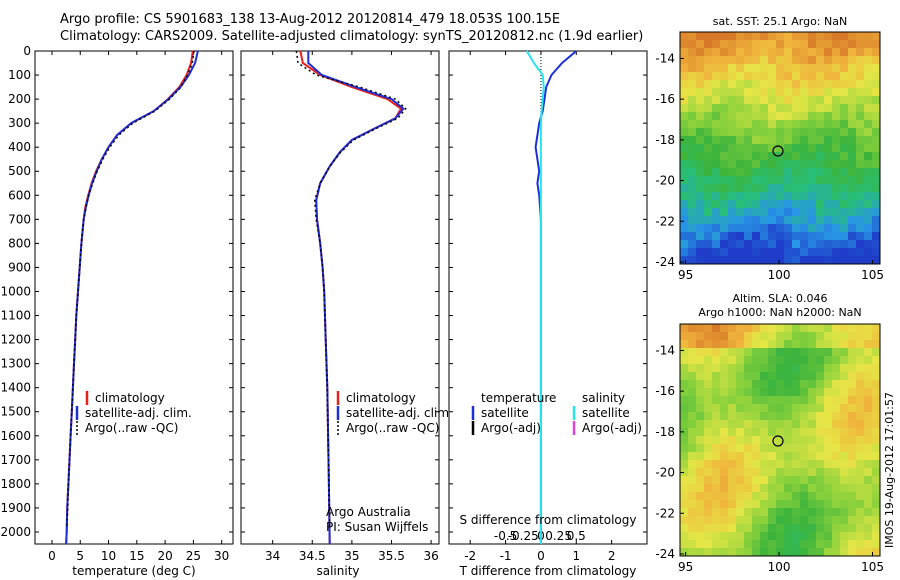 The width and height of the screenshot is (900, 580). Describe the element at coordinates (780, 440) in the screenshot. I see `sla-map-frame` at that location.